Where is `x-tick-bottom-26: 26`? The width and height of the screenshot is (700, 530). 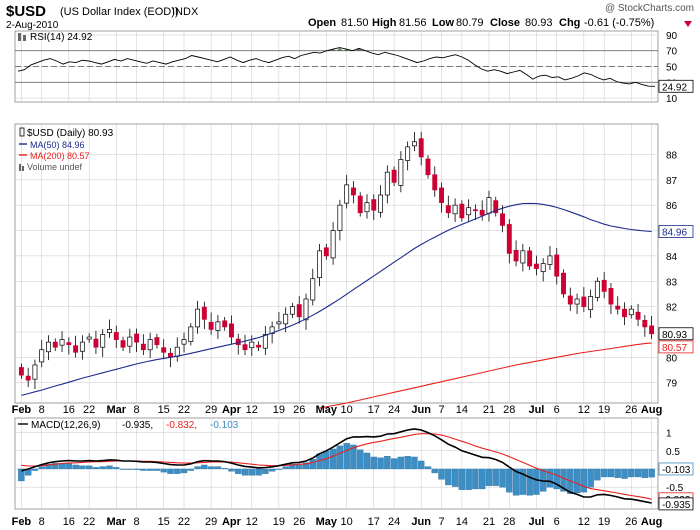 x-tick-bottom-26: 26 is located at coordinates (631, 522).